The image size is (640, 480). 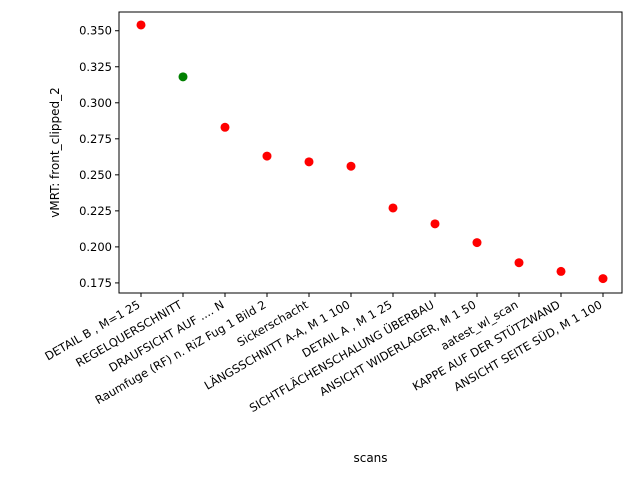 I want to click on y-tick-label: 0.325, so click(x=95, y=67).